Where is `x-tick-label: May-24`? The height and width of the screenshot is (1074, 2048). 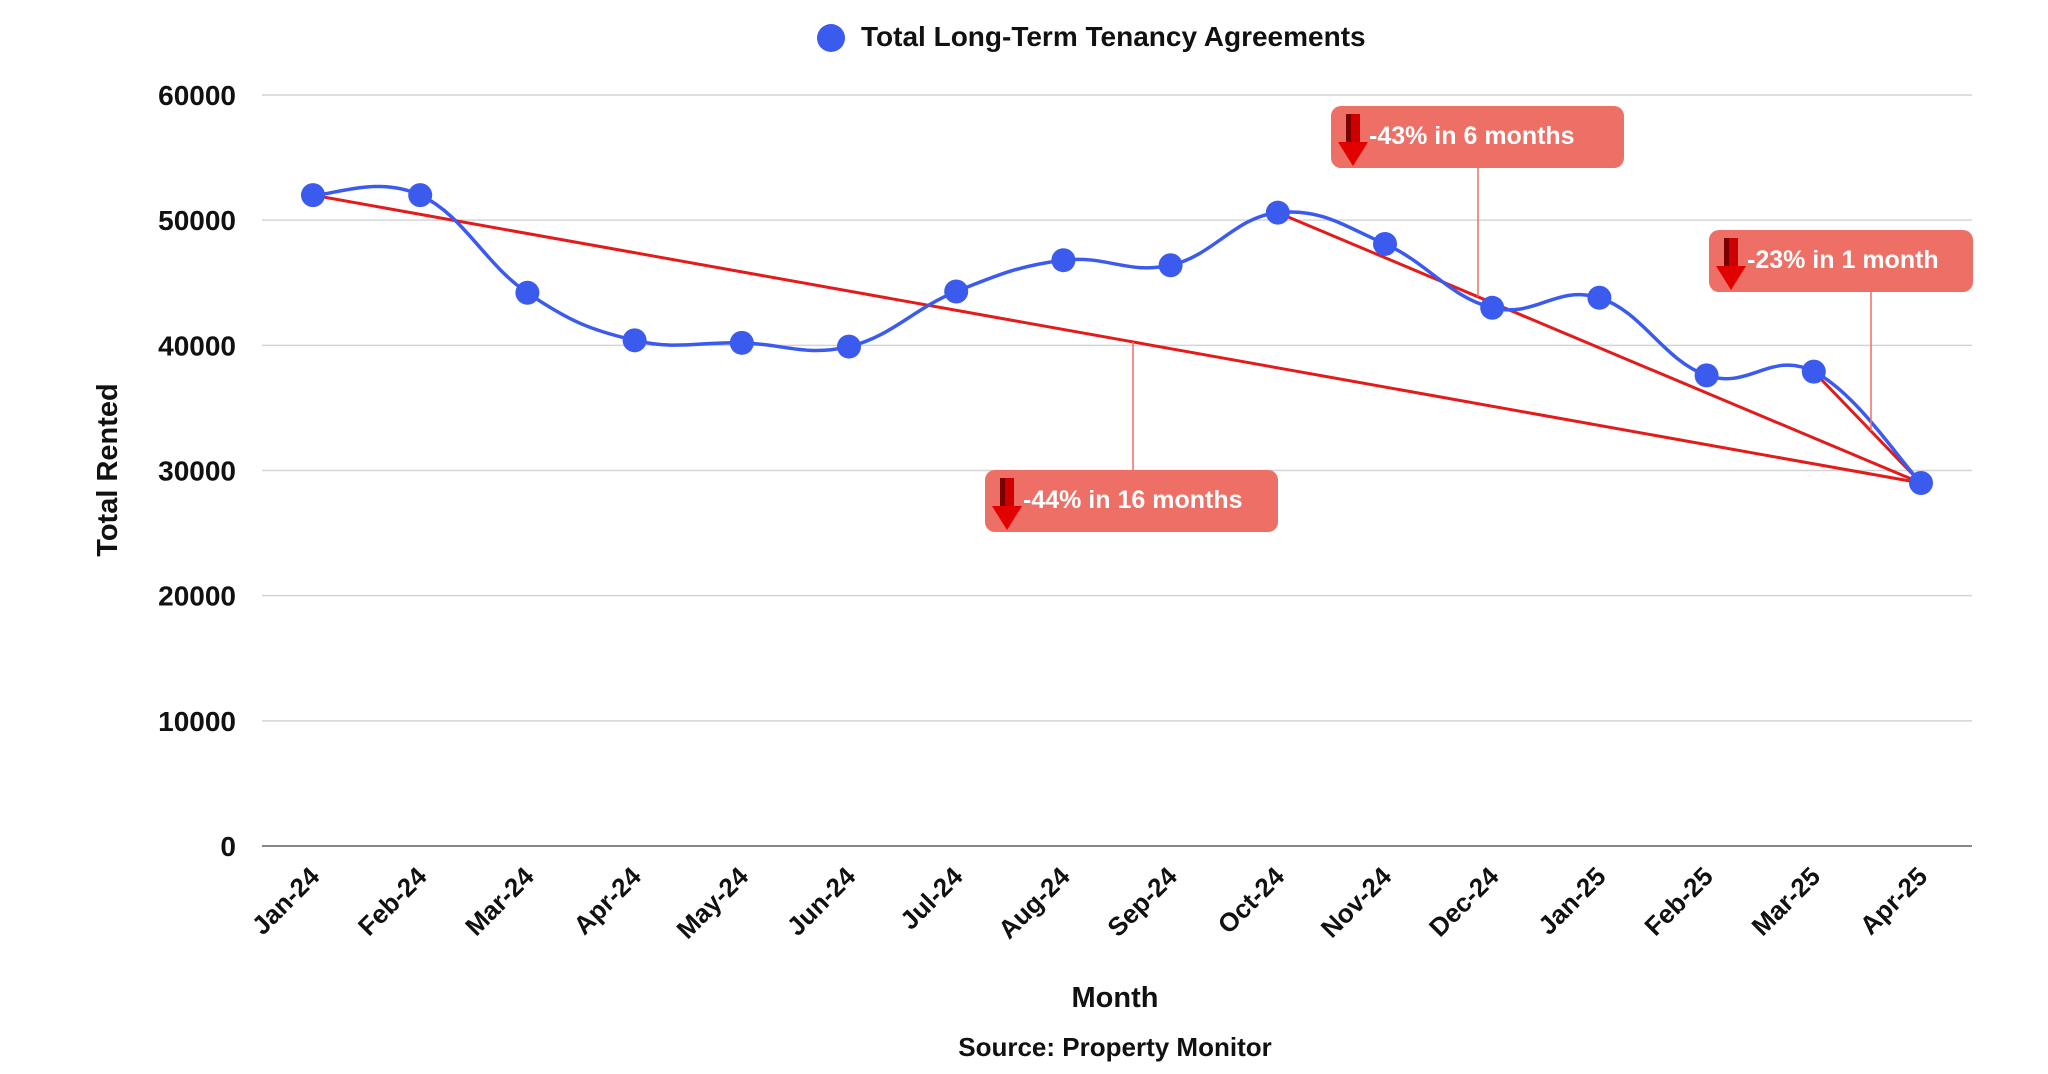
x-tick-label: May-24 is located at coordinates (712, 903).